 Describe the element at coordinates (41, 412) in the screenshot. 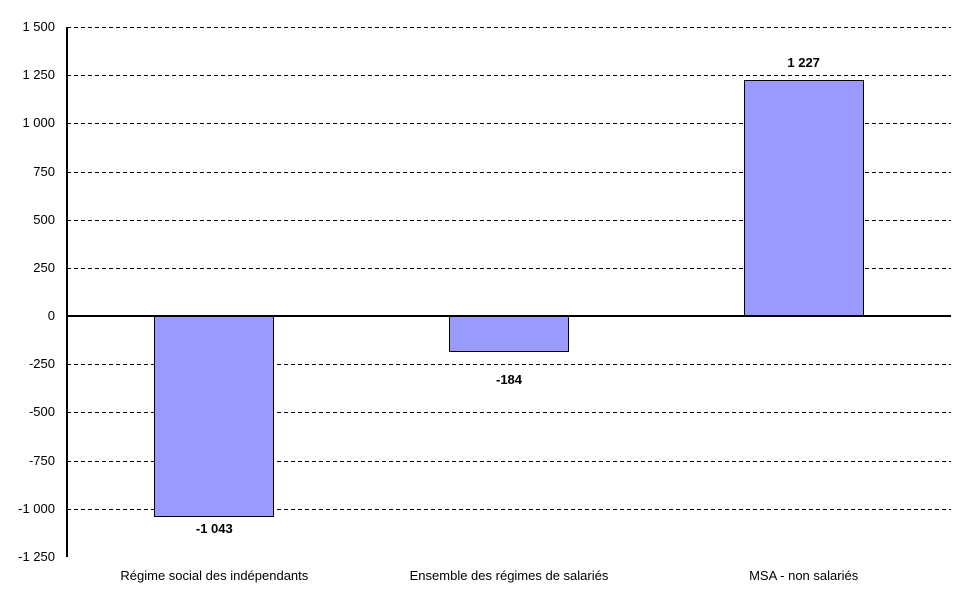

I see `y-tick-label: -500` at that location.